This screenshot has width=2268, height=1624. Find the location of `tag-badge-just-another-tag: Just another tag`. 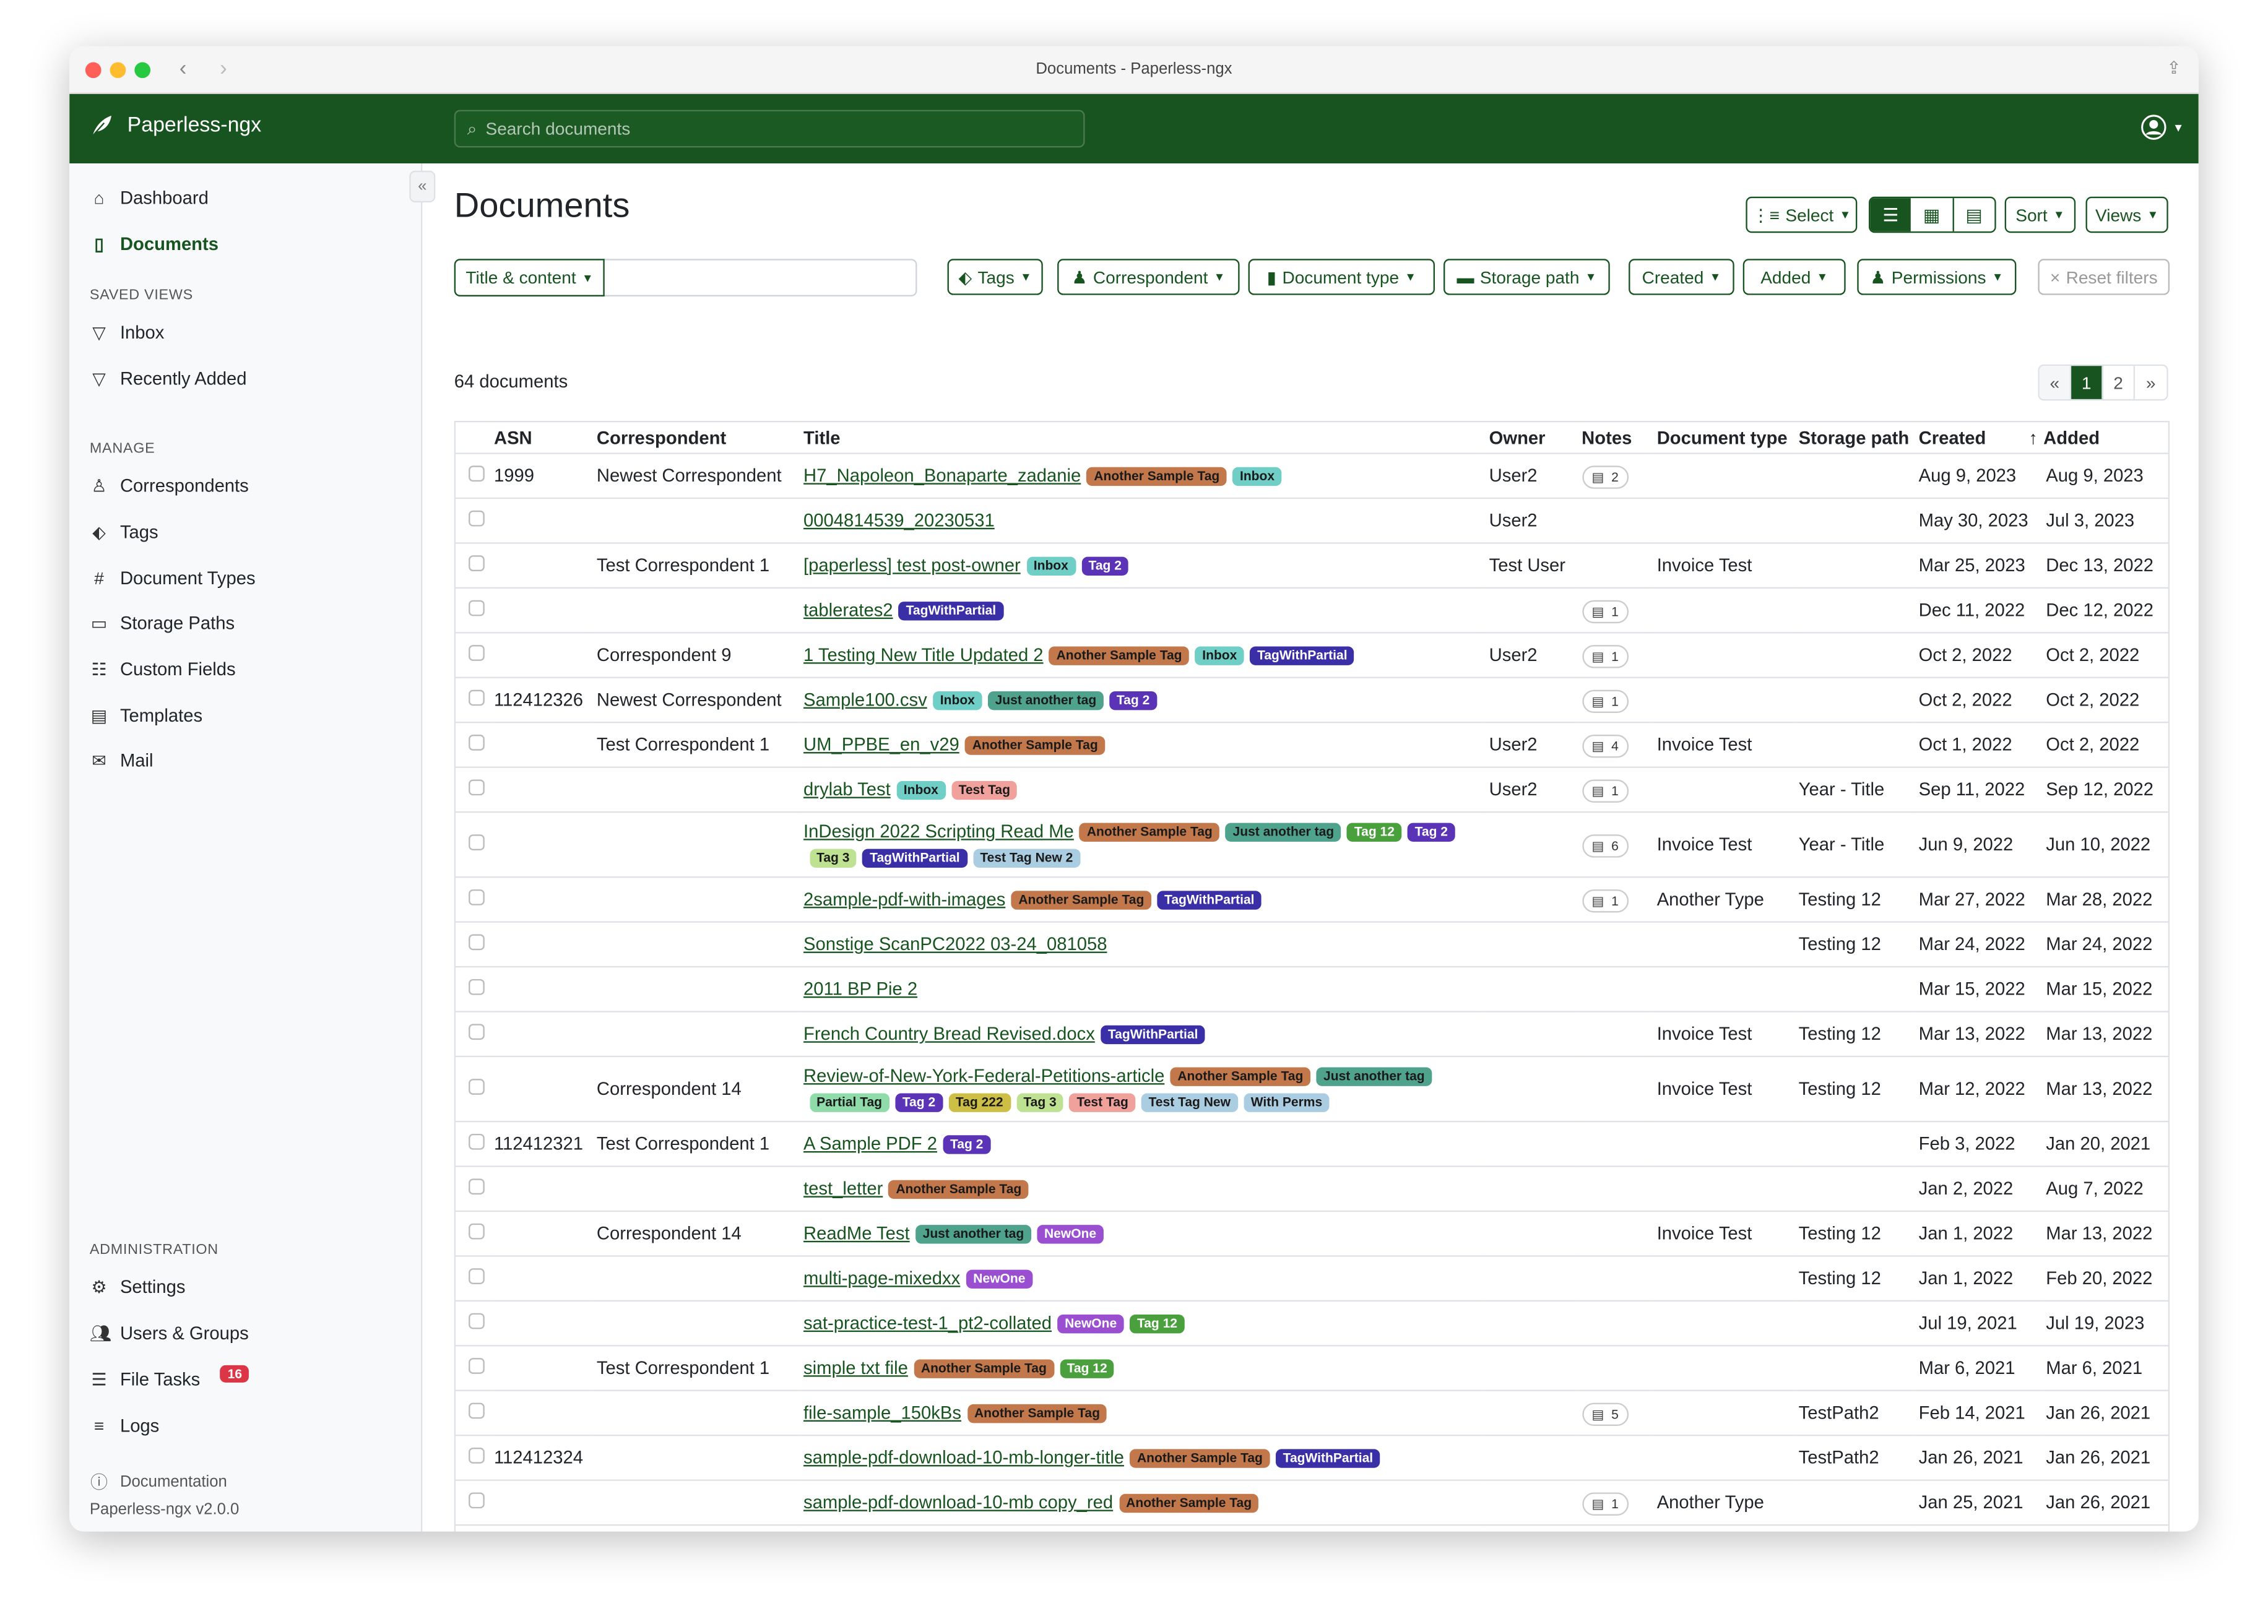

tag-badge-just-another-tag: Just another tag is located at coordinates (973, 1234).